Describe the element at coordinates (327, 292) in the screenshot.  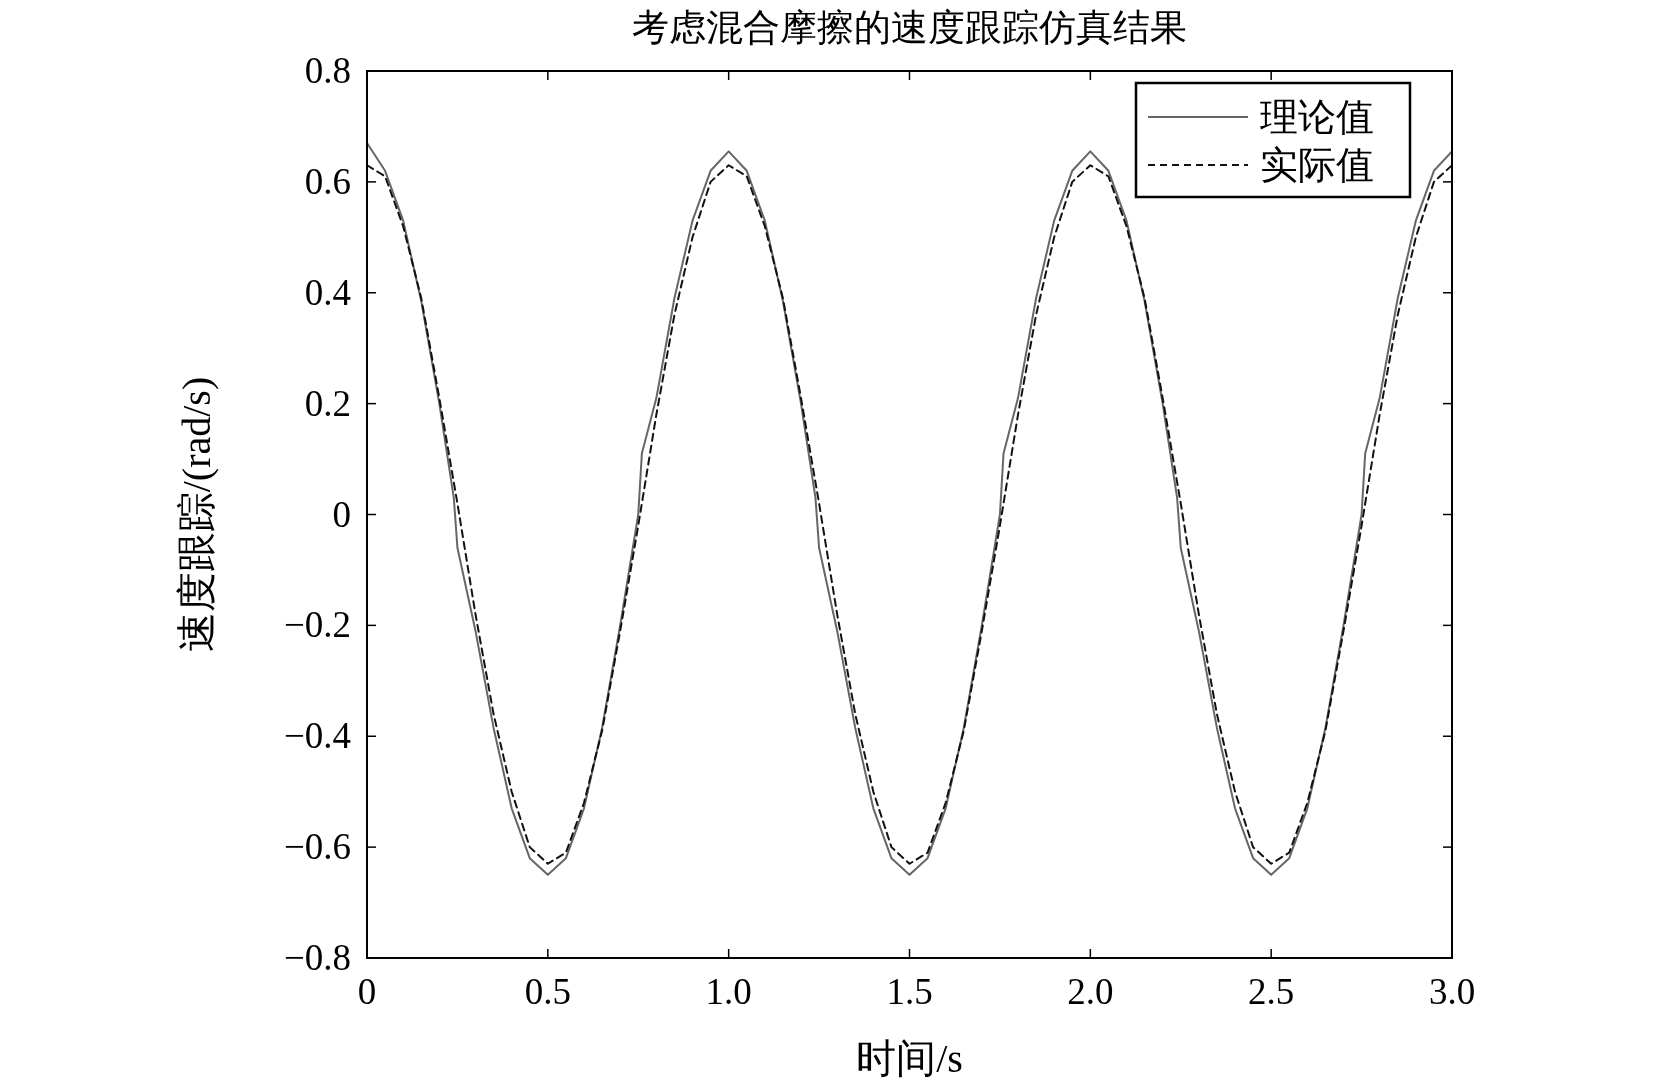
I see `y-tick-label: 0.4` at that location.